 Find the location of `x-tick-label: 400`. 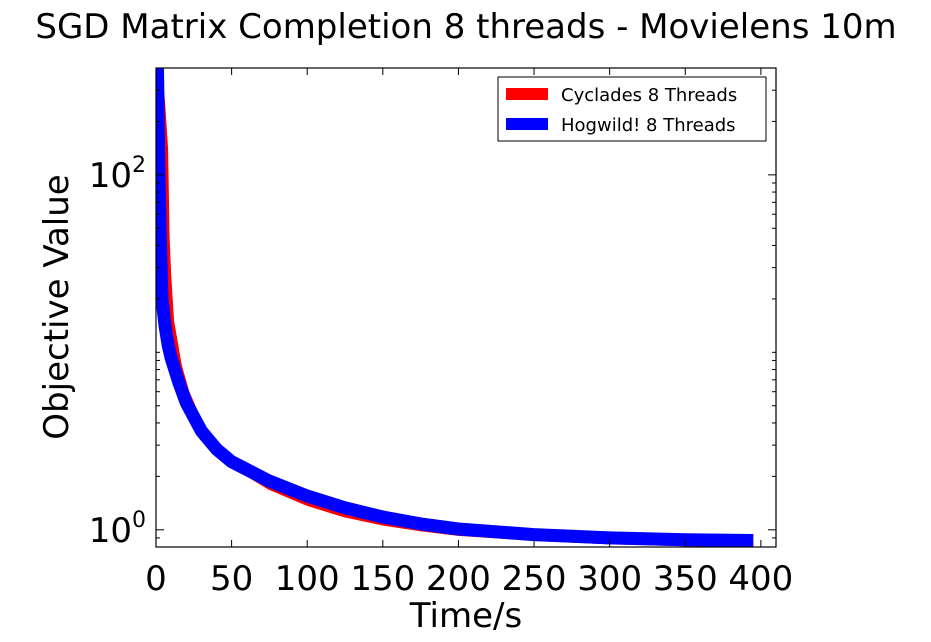

x-tick-label: 400 is located at coordinates (760, 579).